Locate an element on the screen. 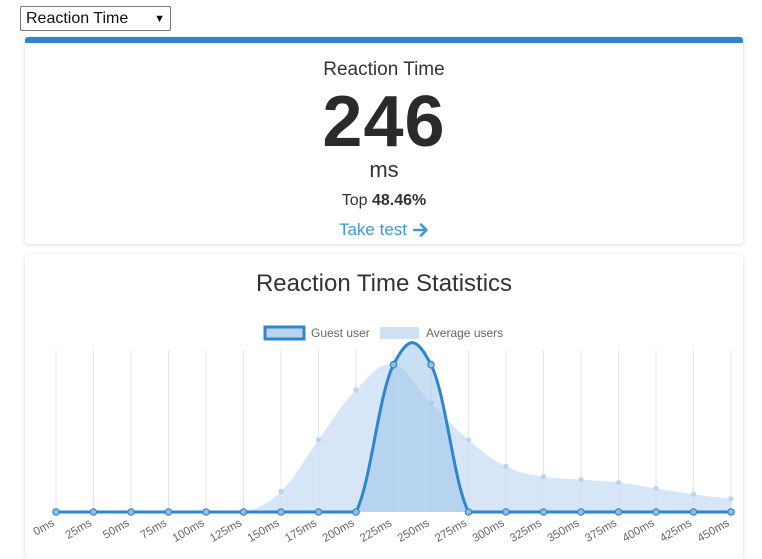 This screenshot has height=559, width=762. x-tick-label: 250ms is located at coordinates (414, 531).